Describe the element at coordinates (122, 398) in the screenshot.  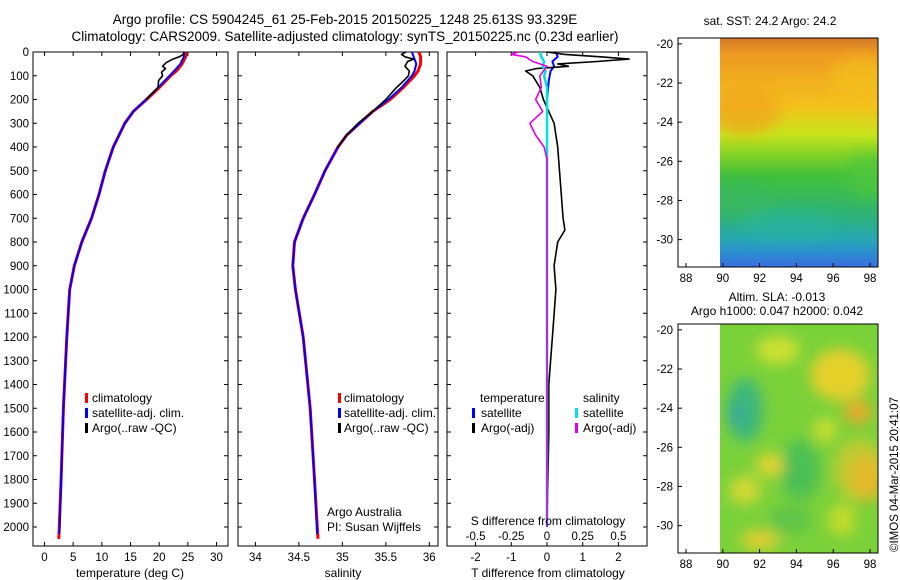
I see `legend-label-climatology: climatology` at that location.